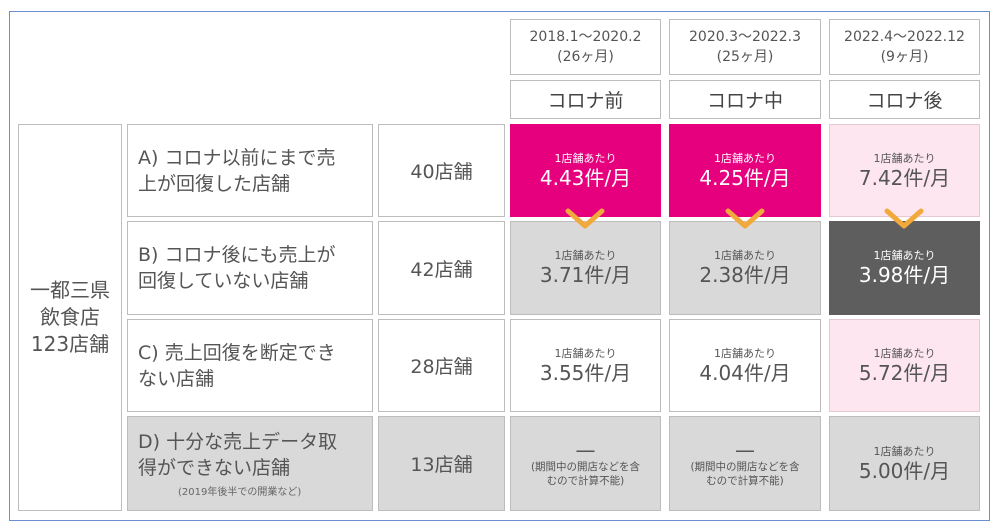 The image size is (1000, 530). Describe the element at coordinates (585, 47) in the screenshot. I see `period-header-1: 2018.1〜2020.2 (26ヶ月)` at that location.